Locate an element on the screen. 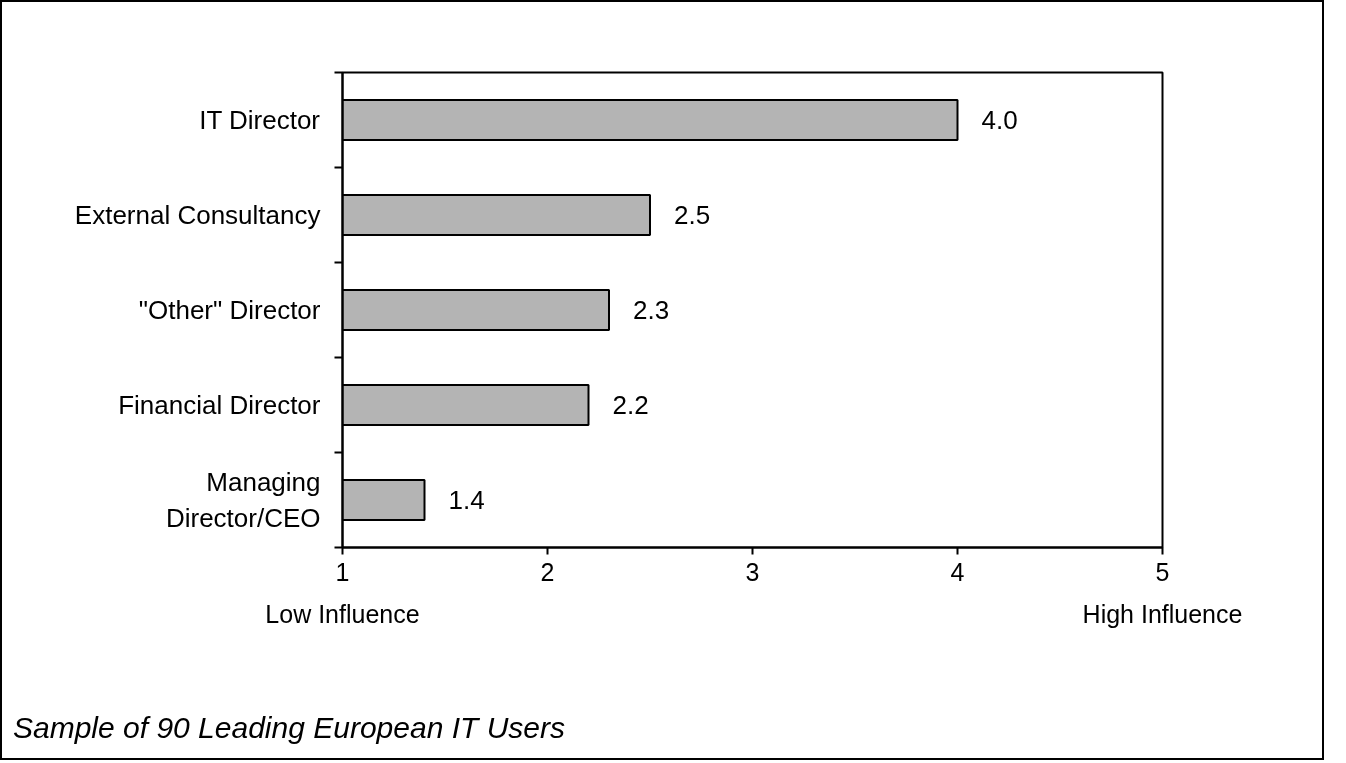 This screenshot has width=1346, height=763. data-label: 4.0 is located at coordinates (999, 120).